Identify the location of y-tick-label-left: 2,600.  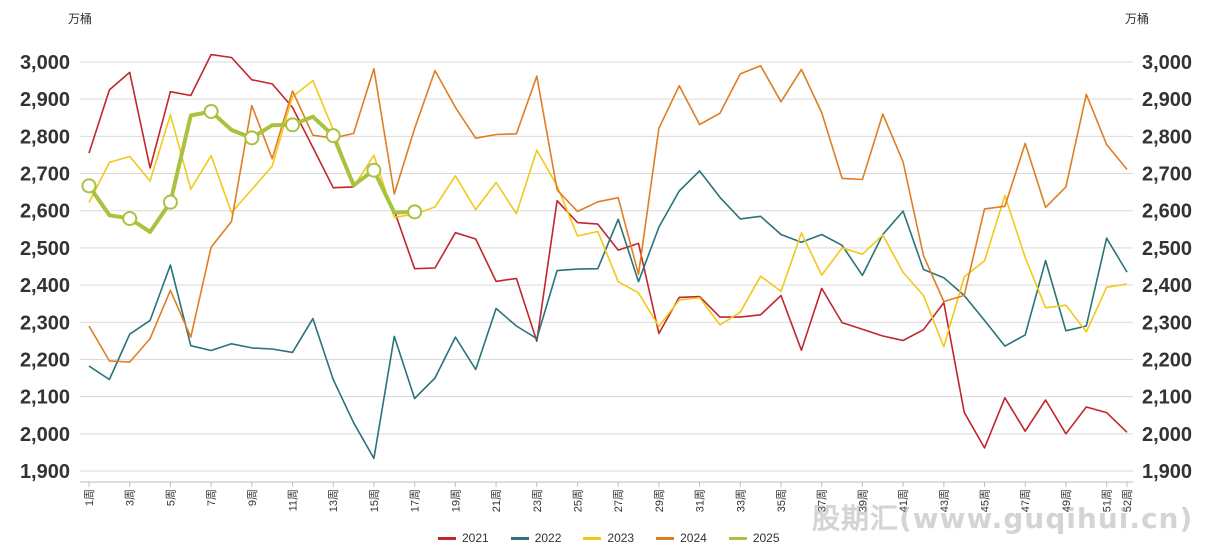
(45, 212).